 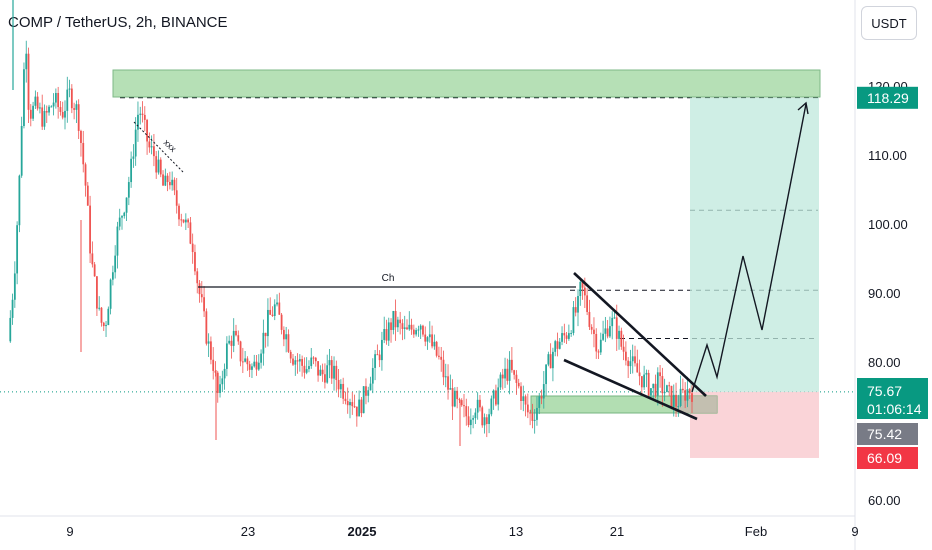 What do you see at coordinates (889, 23) in the screenshot?
I see `currency-button: USDT` at bounding box center [889, 23].